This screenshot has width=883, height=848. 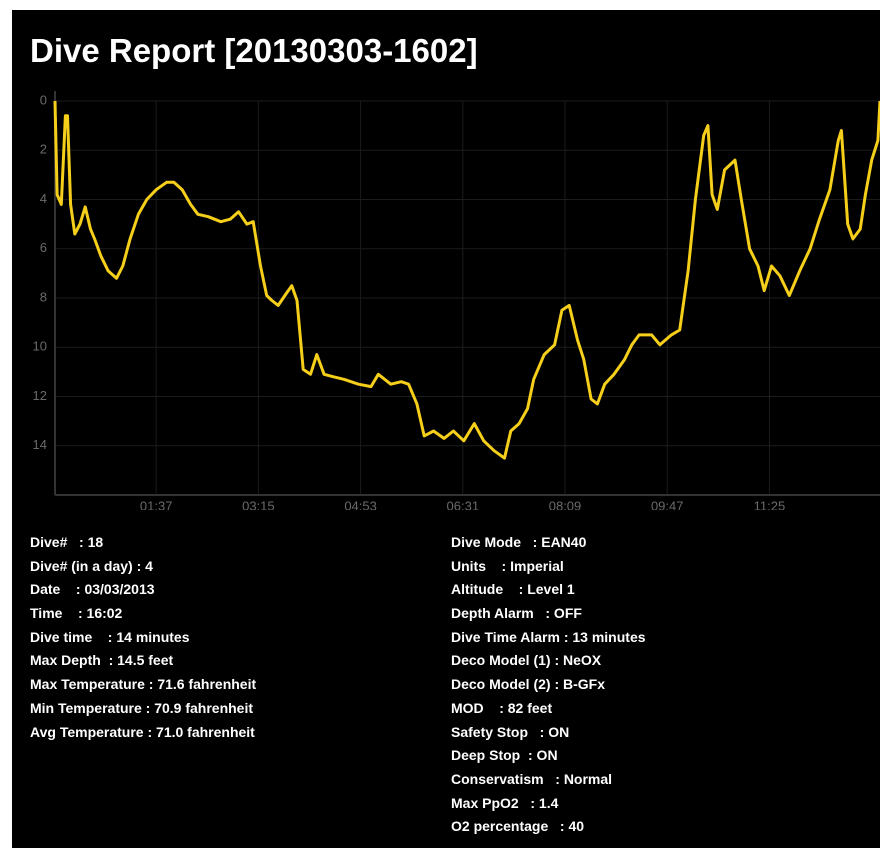 What do you see at coordinates (142, 731) in the screenshot?
I see `info-item: Avg Temperature : 71.0 fahrenheit` at bounding box center [142, 731].